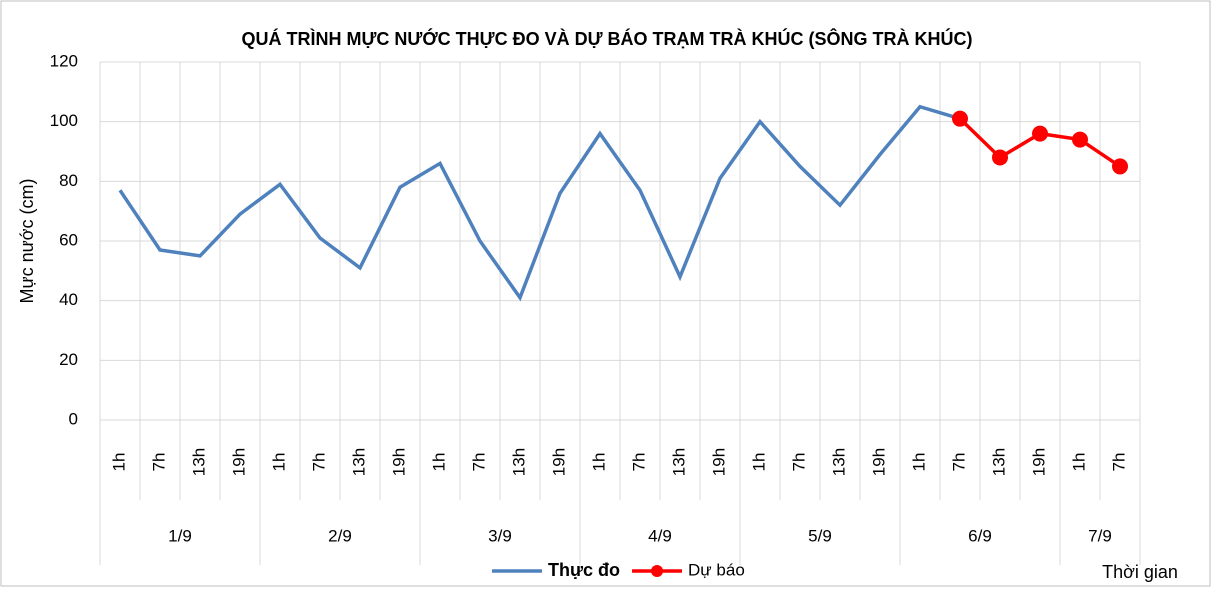 The height and width of the screenshot is (594, 1213). Describe the element at coordinates (980, 535) in the screenshot. I see `group-label: 6/9` at that location.